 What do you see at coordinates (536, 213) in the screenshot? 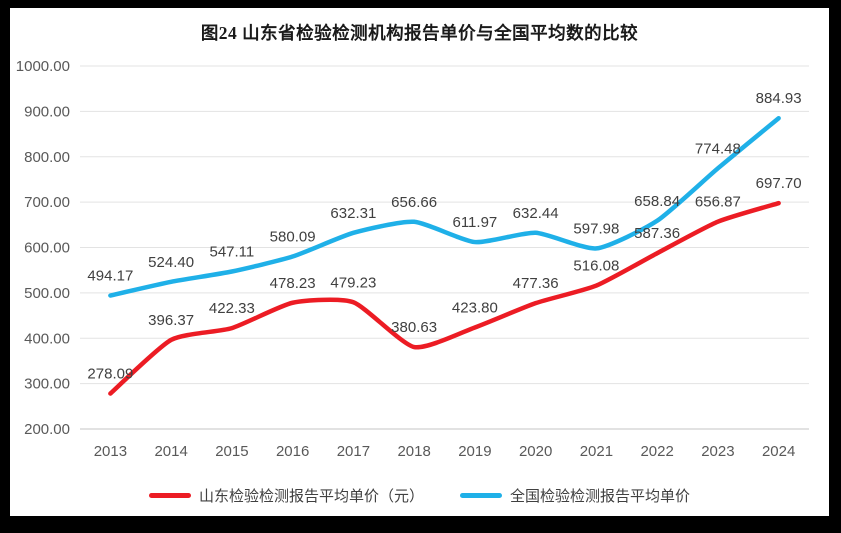
I see `data-label: 632.44` at bounding box center [536, 213].